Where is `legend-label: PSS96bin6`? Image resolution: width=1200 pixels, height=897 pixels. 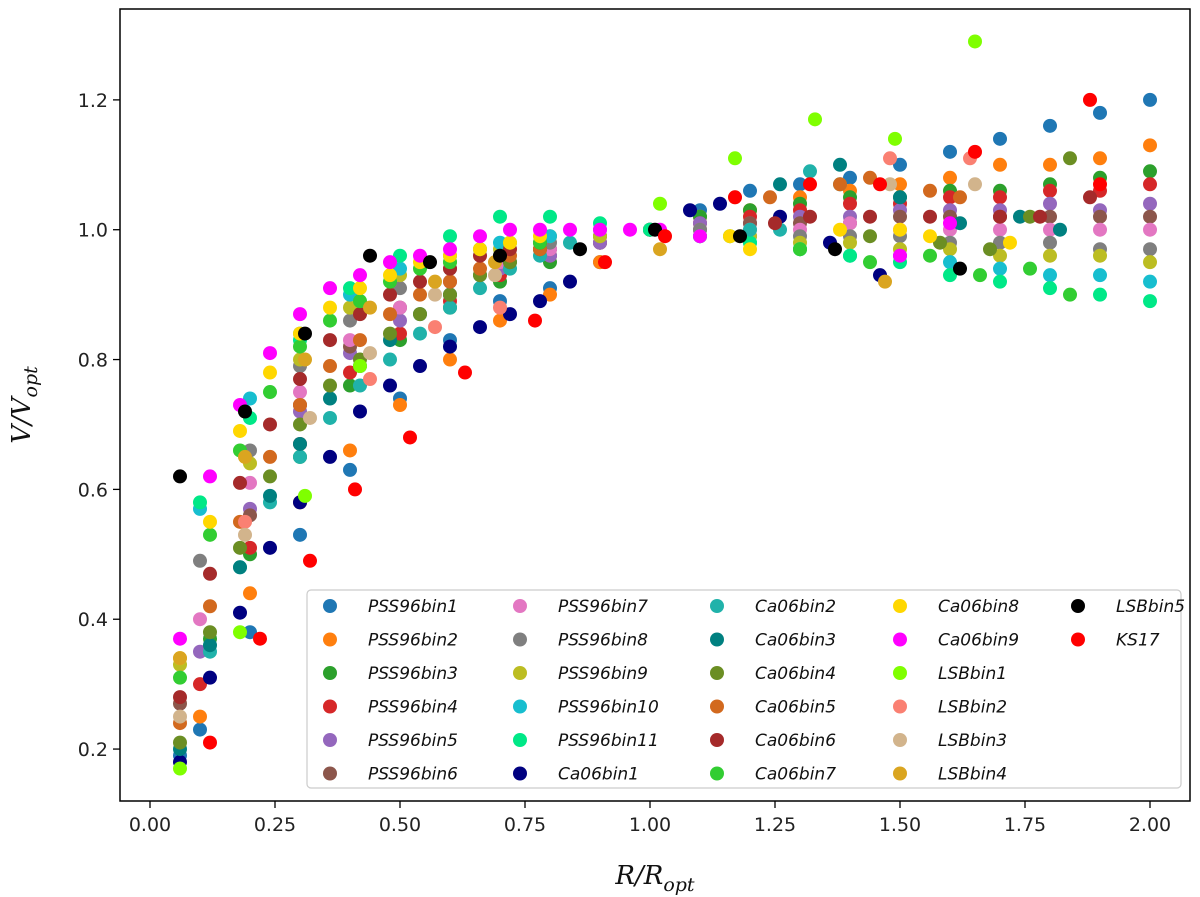 legend-label: PSS96bin6 is located at coordinates (413, 775).